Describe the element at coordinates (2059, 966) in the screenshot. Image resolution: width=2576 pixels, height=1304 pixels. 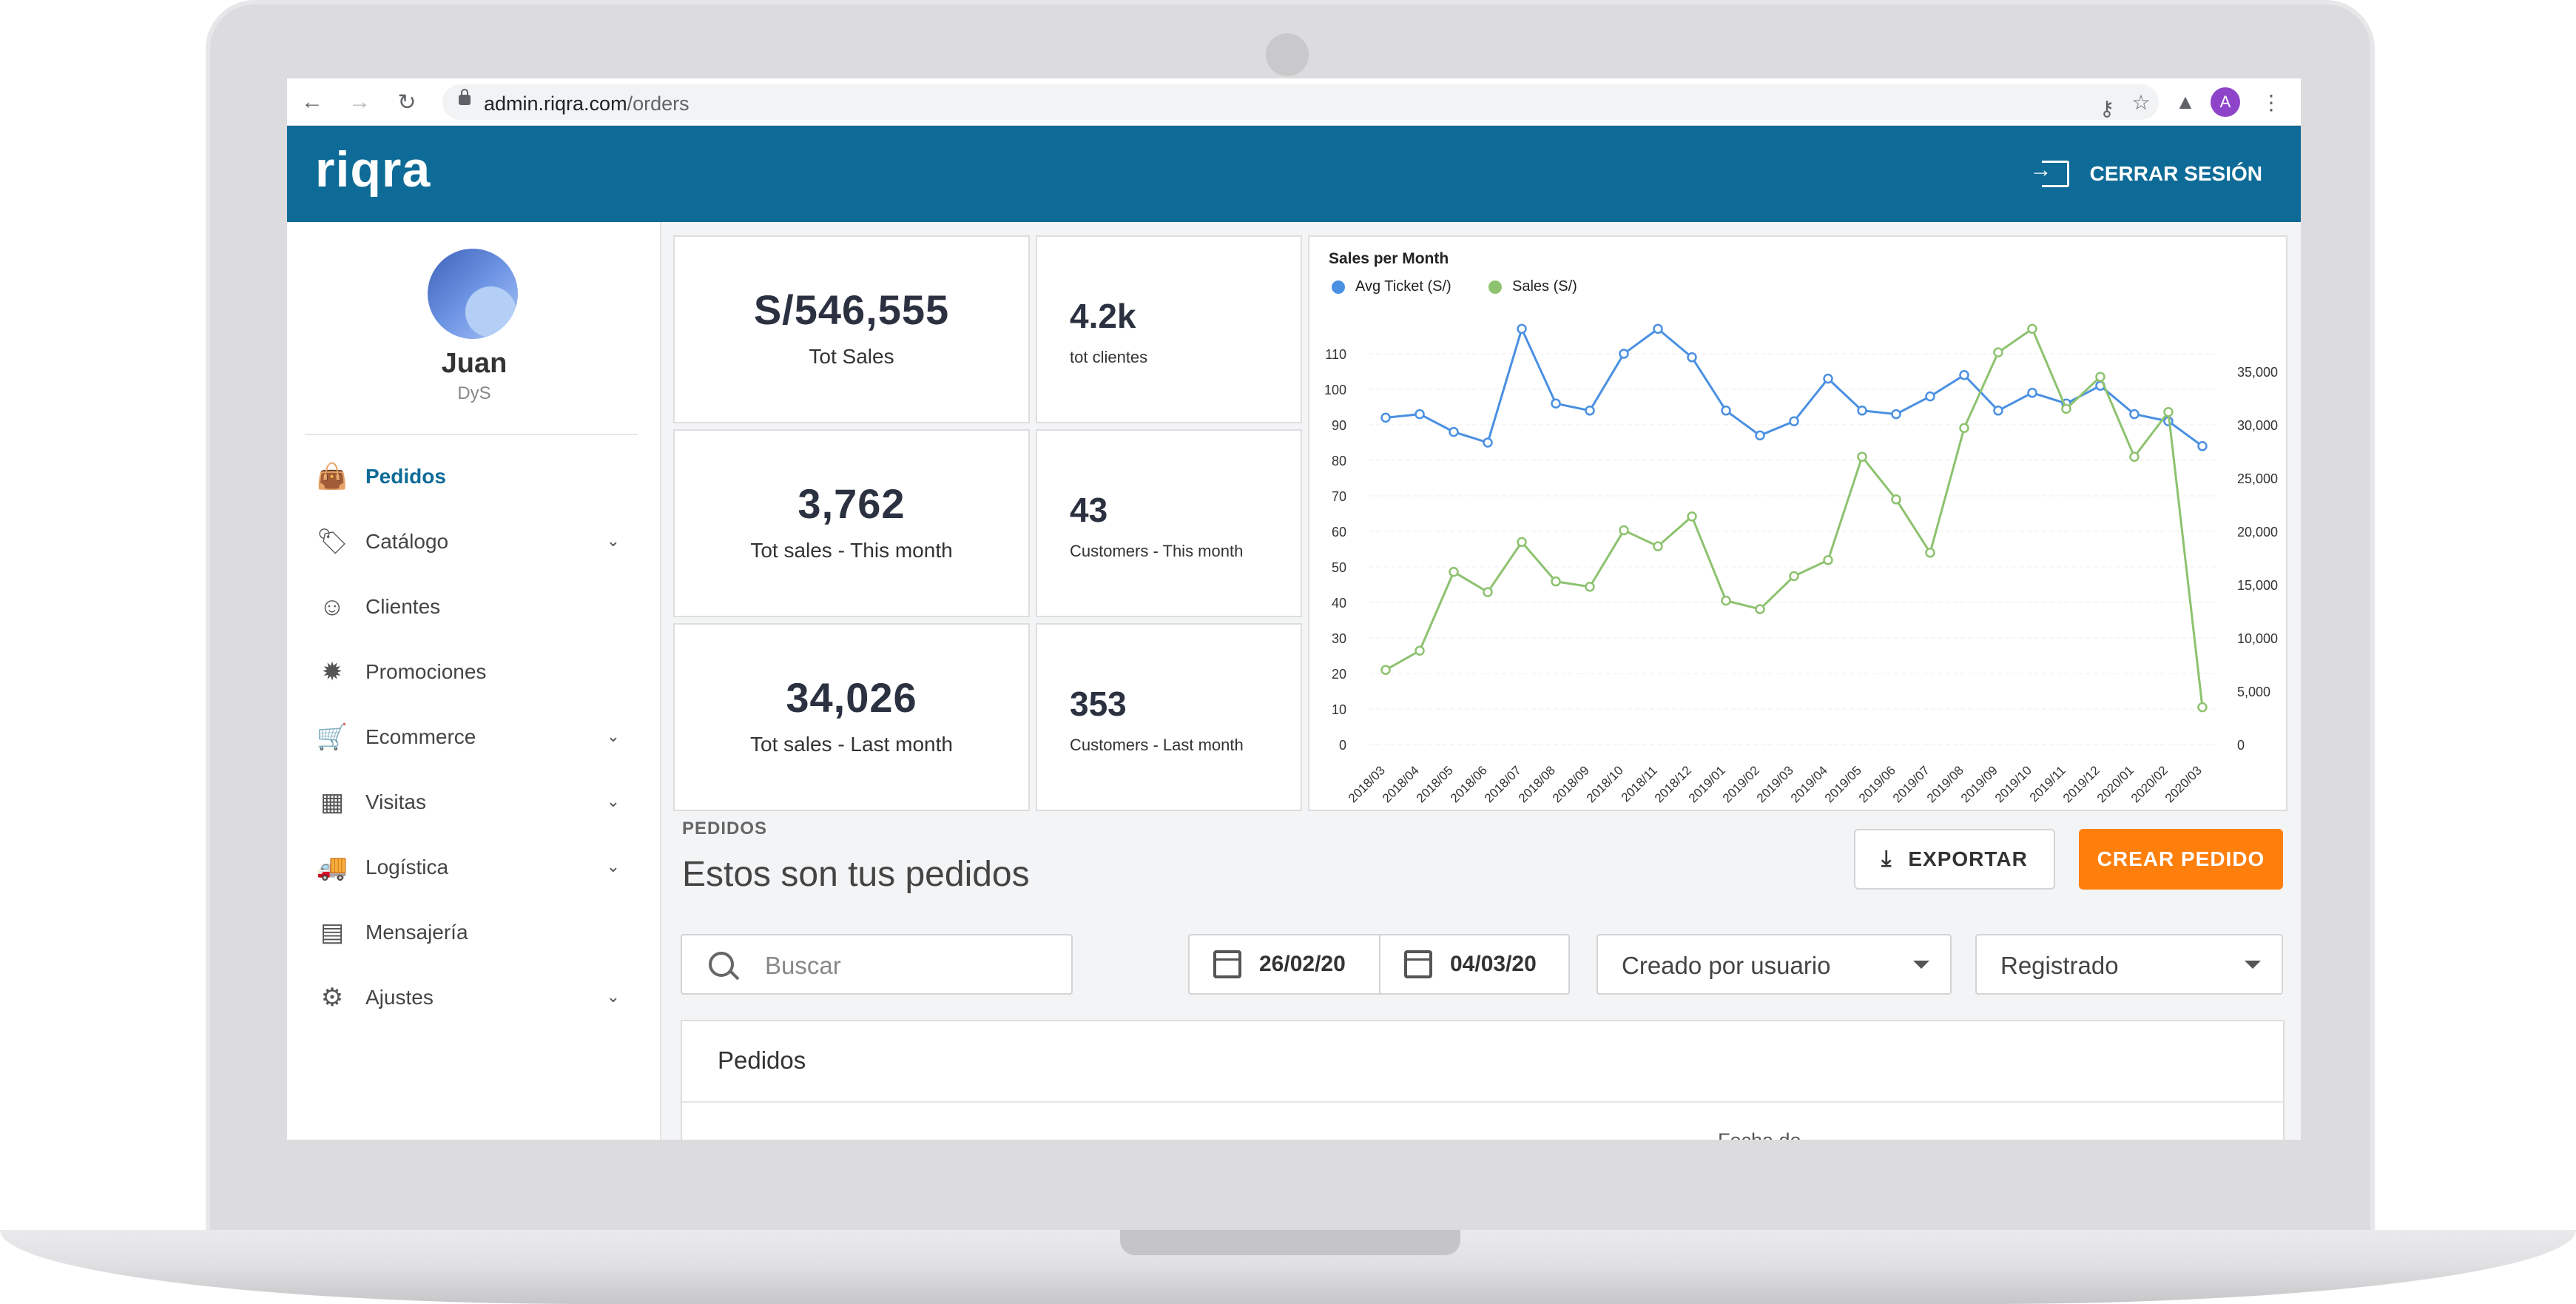
I see `select-value: Registrado` at that location.